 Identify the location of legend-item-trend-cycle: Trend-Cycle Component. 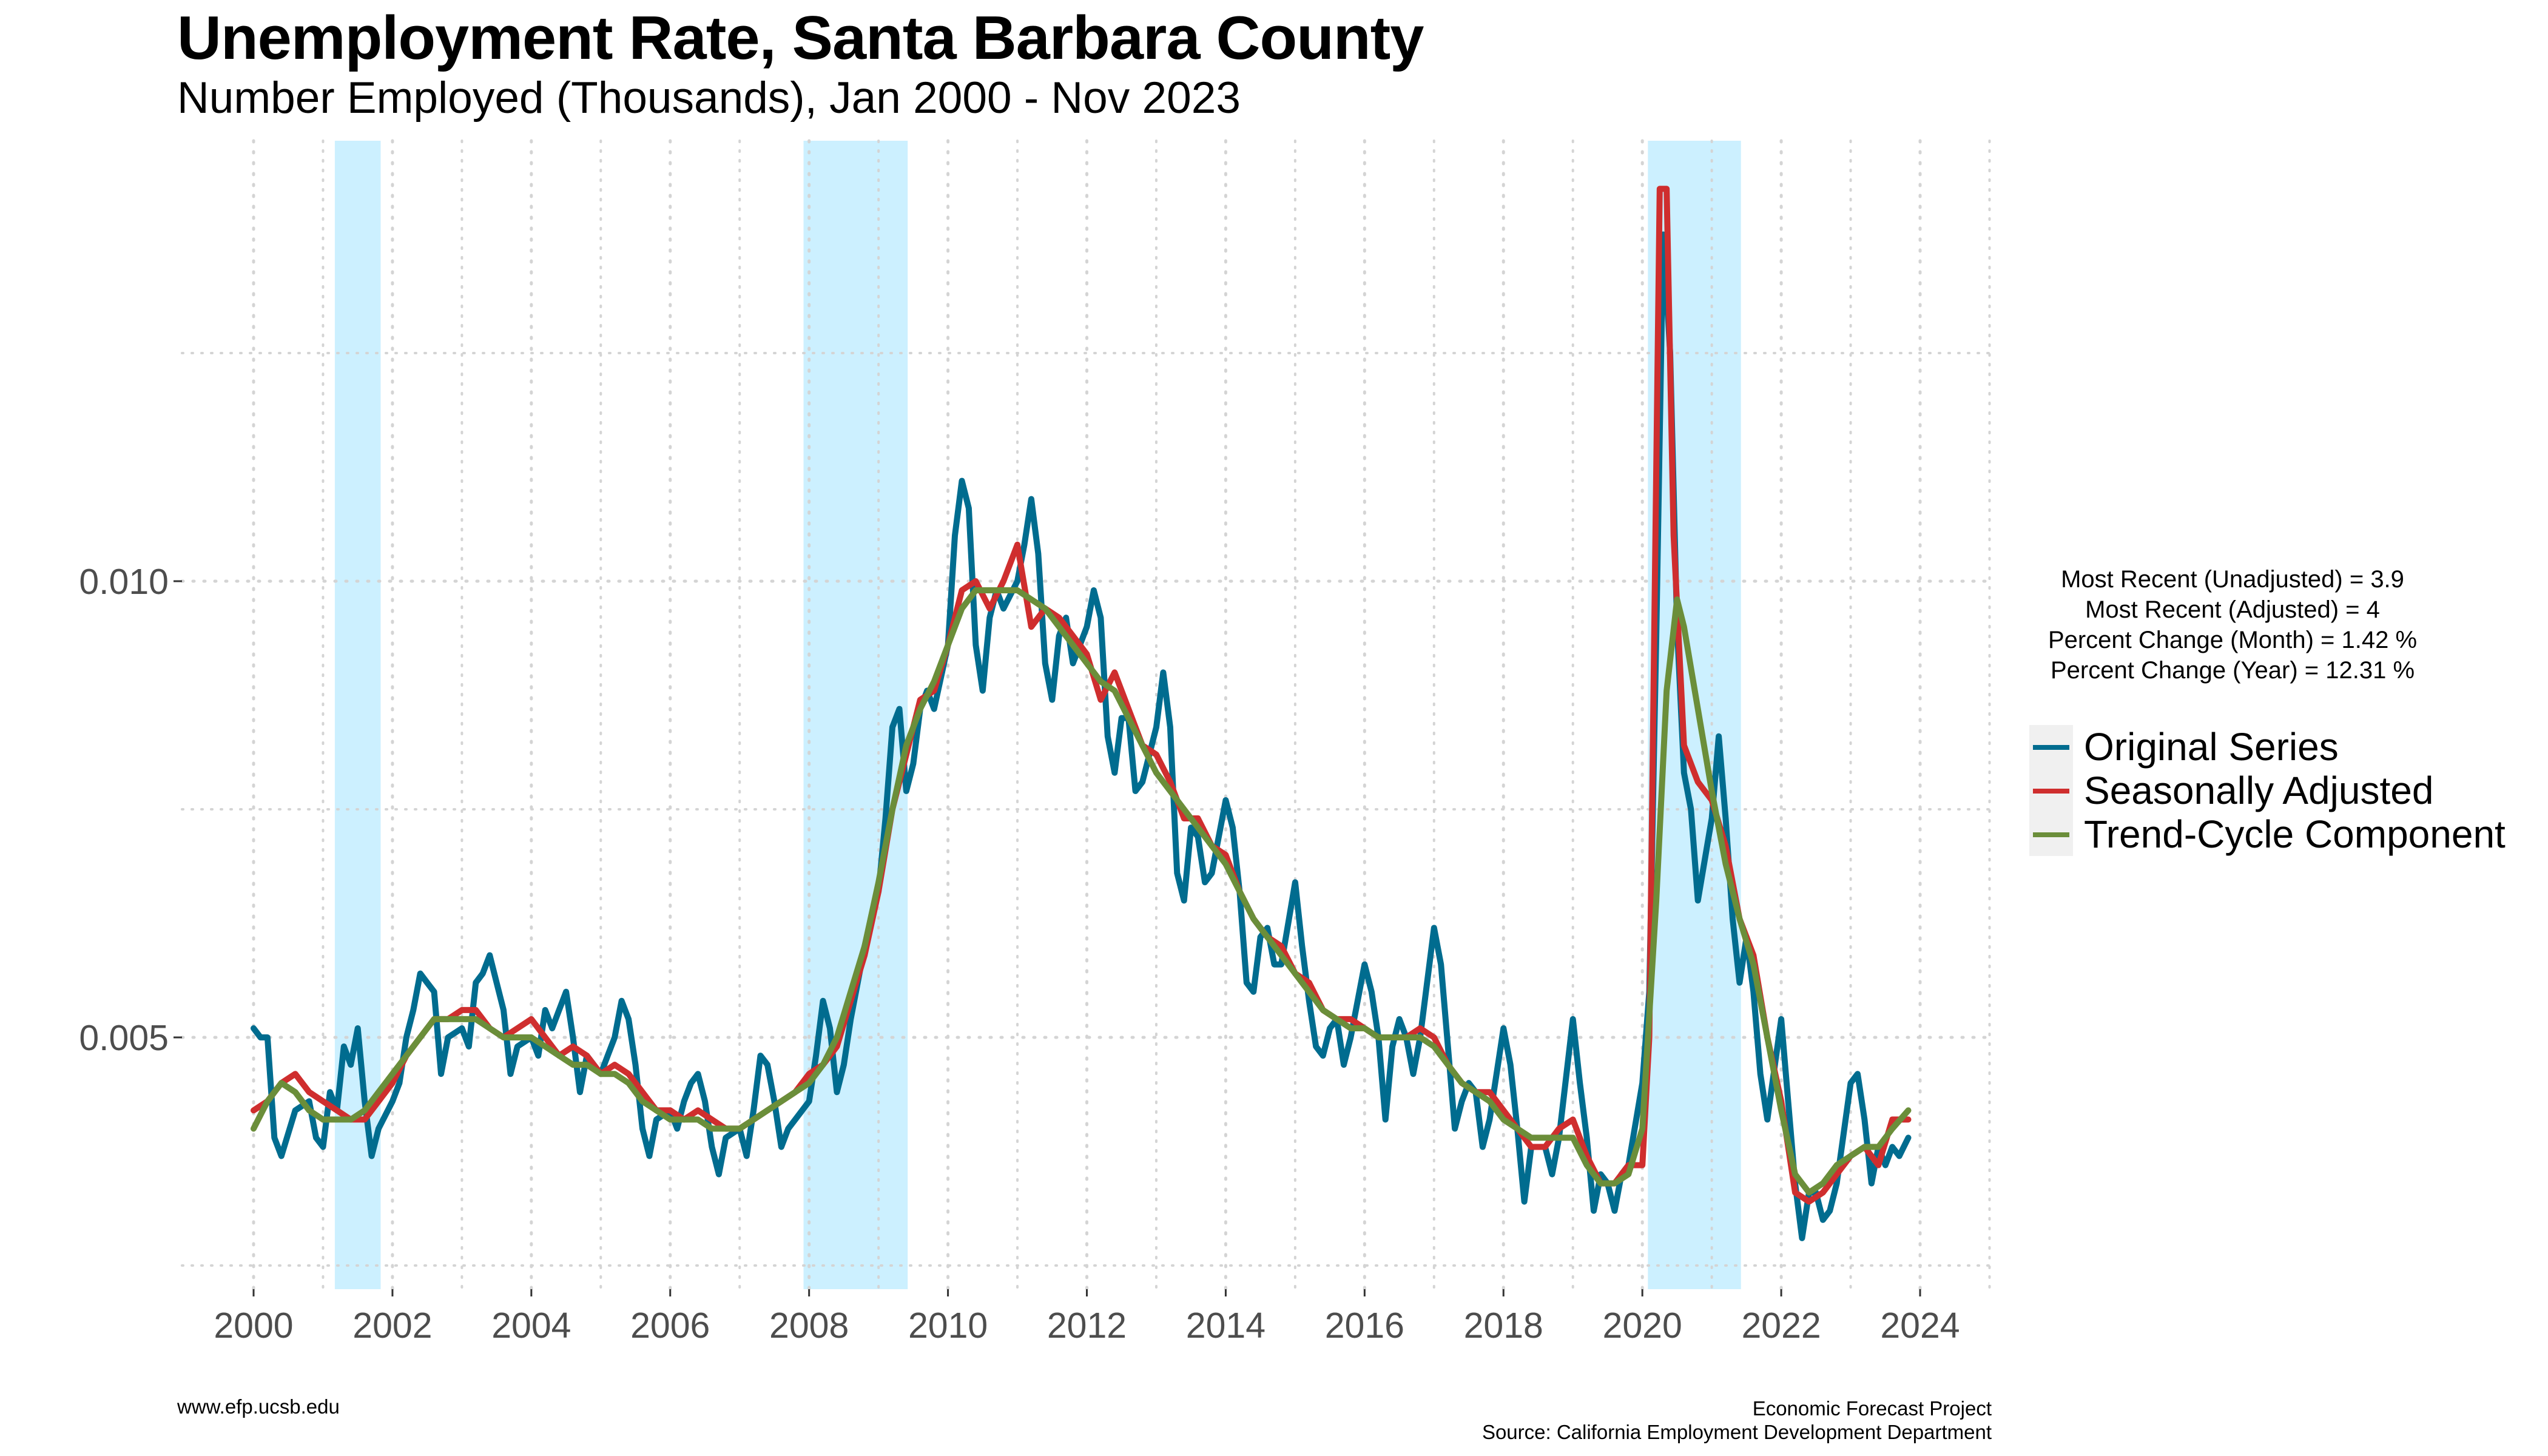
(2267, 834).